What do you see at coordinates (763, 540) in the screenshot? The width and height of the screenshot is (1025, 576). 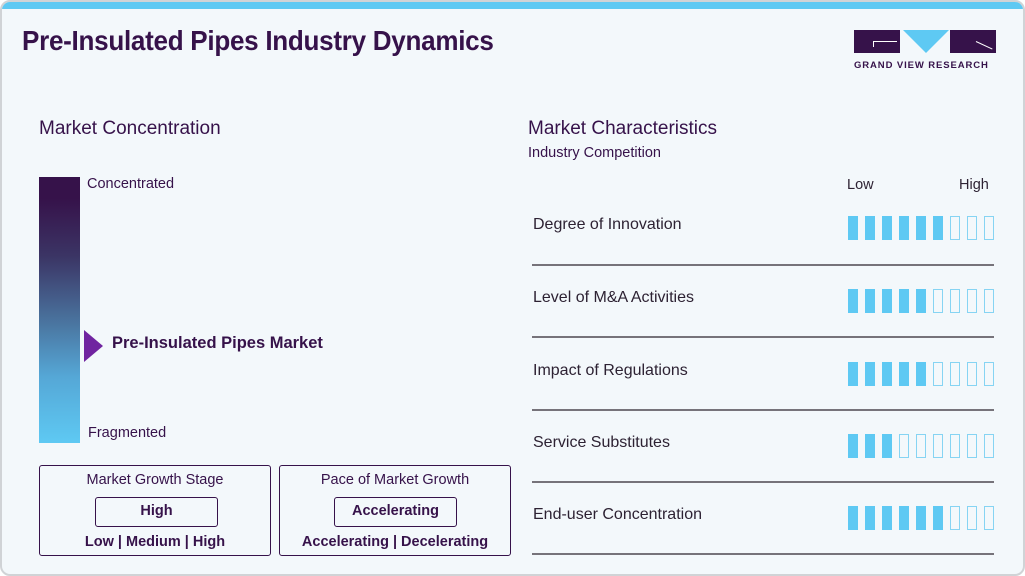 I see `characteristic-row: End-user Concentration` at bounding box center [763, 540].